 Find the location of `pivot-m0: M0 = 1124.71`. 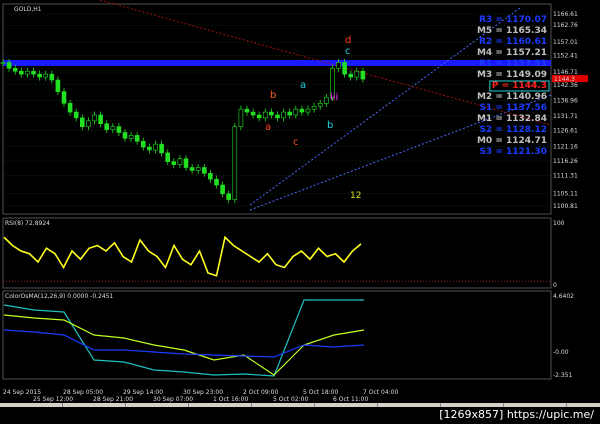

pivot-m0: M0 = 1124.71 is located at coordinates (512, 141).